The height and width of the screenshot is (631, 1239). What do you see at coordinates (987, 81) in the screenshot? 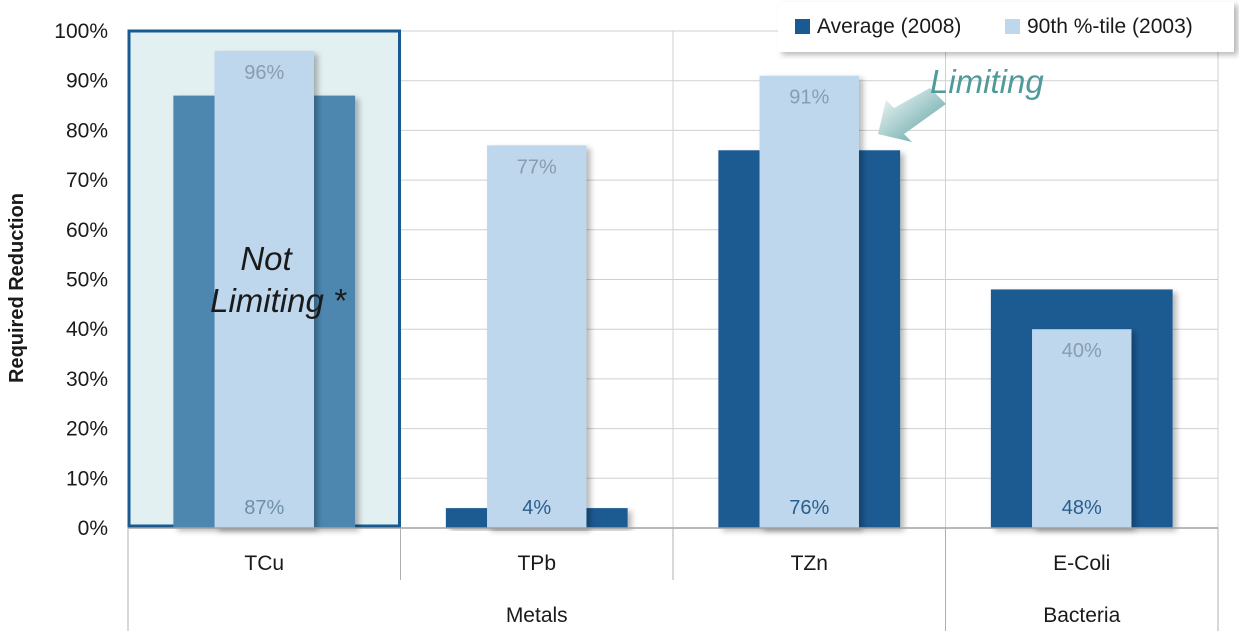
I see `limiting-label: Limiting` at bounding box center [987, 81].